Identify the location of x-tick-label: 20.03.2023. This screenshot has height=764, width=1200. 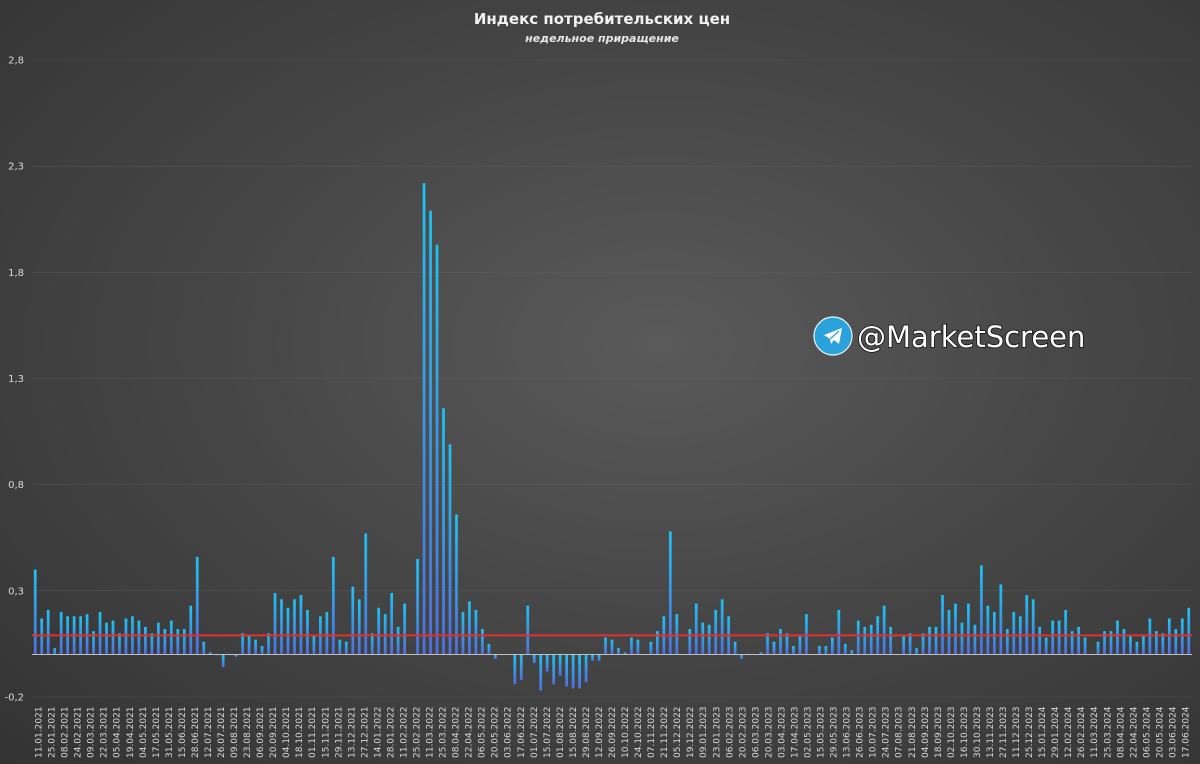
(769, 732).